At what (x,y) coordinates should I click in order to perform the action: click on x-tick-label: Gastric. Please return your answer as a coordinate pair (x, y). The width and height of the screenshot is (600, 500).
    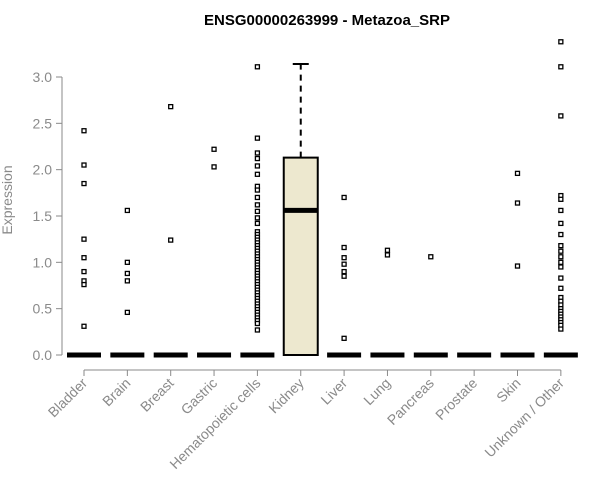
    Looking at the image, I should click on (199, 396).